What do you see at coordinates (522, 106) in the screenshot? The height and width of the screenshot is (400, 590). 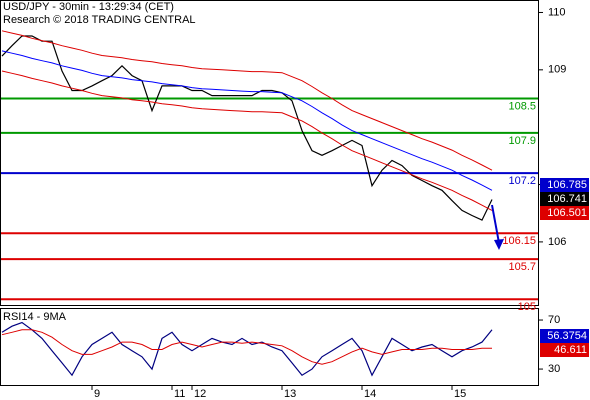 I see `level-label: 108.5` at bounding box center [522, 106].